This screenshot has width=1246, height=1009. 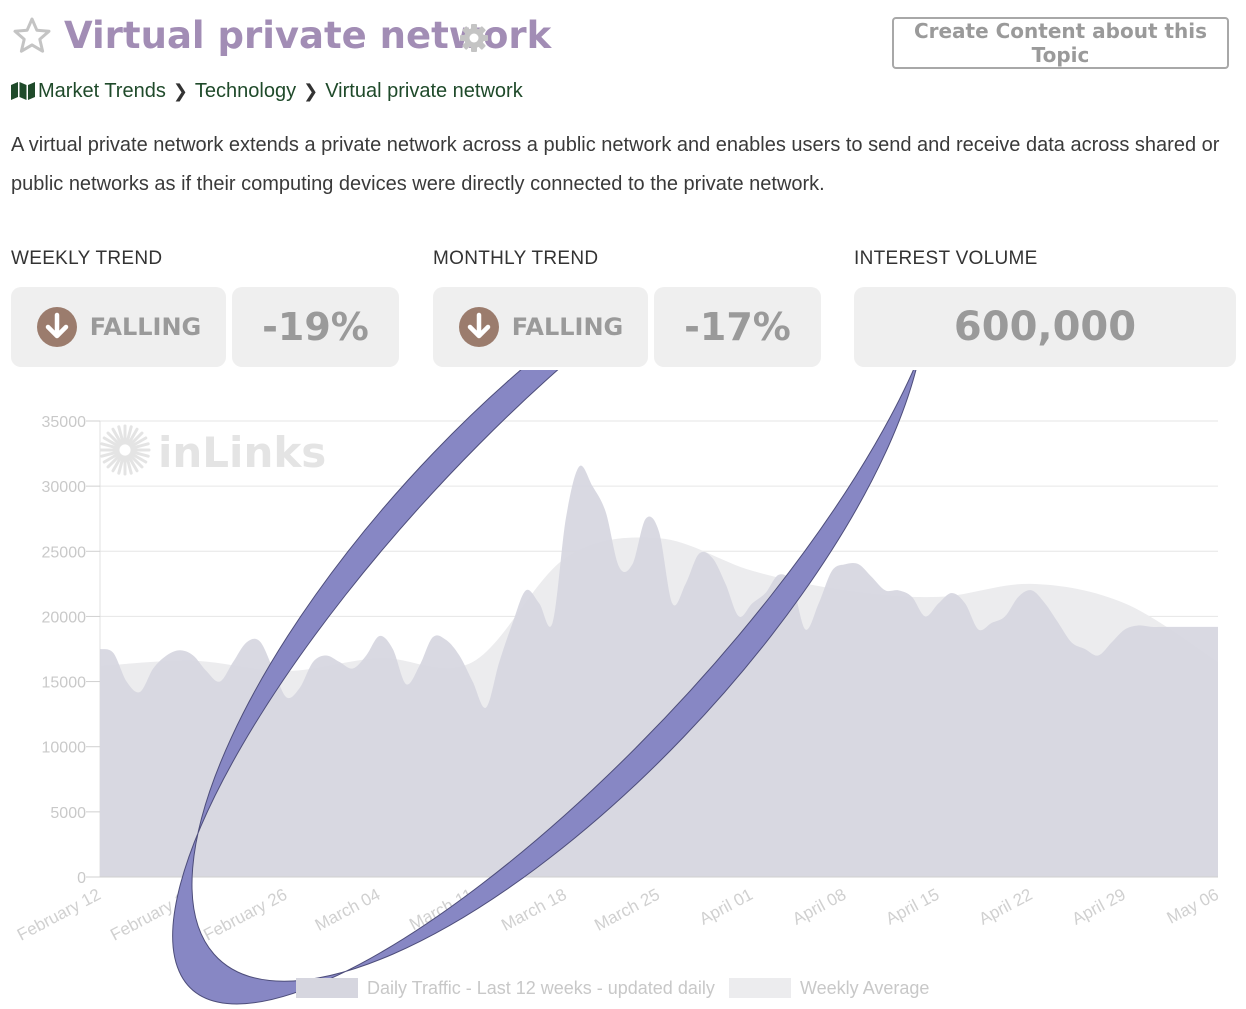 What do you see at coordinates (245, 915) in the screenshot?
I see `x-tick-label: February 26` at bounding box center [245, 915].